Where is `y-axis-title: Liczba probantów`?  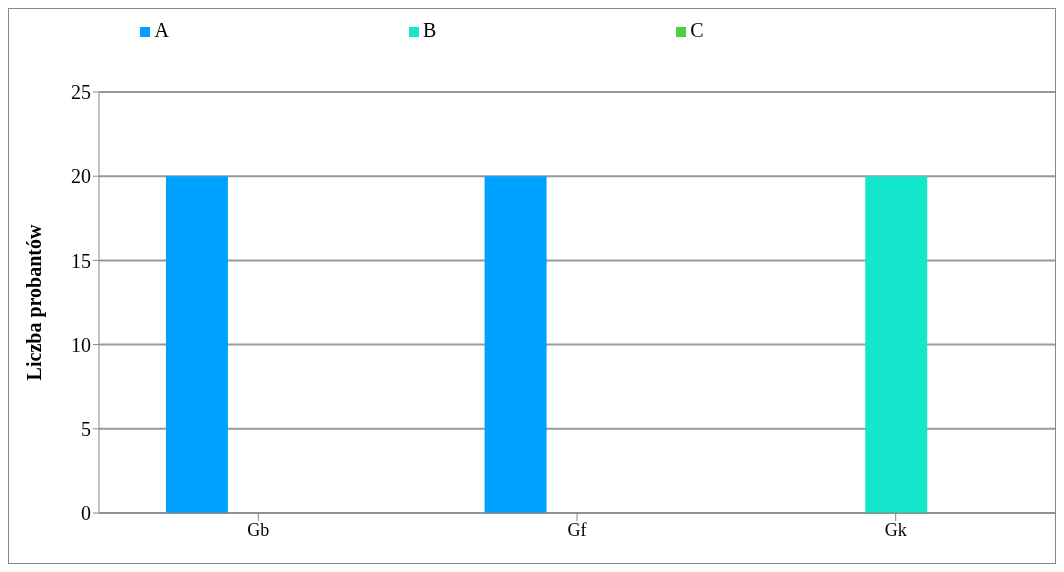 y-axis-title: Liczba probantów is located at coordinates (35, 302).